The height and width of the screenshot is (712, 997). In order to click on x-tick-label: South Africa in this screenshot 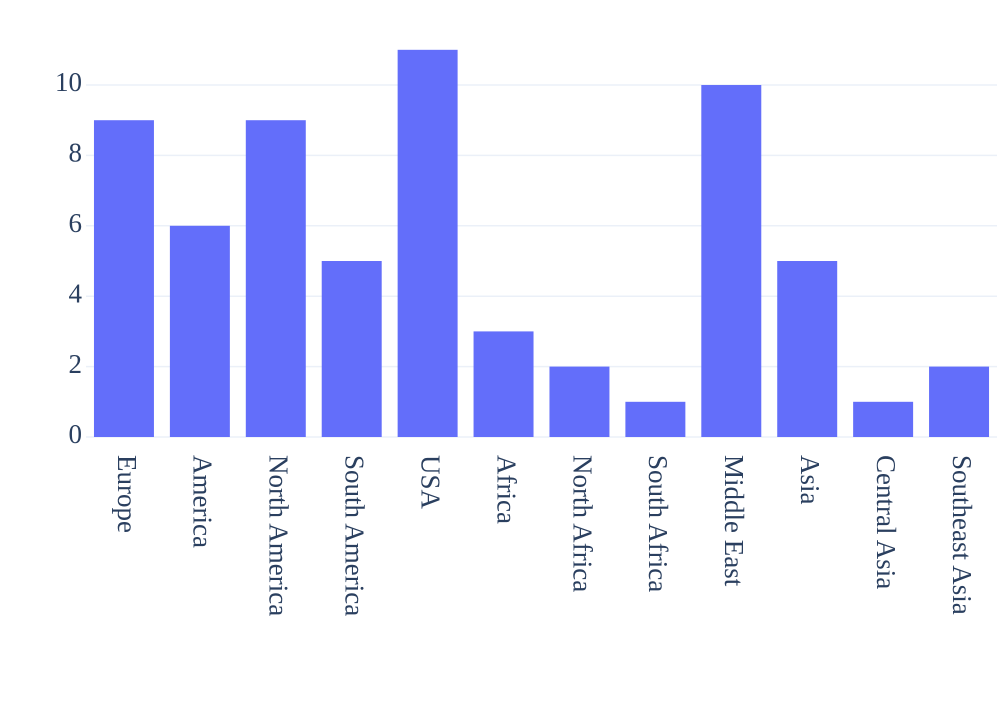, I will do `click(658, 523)`.